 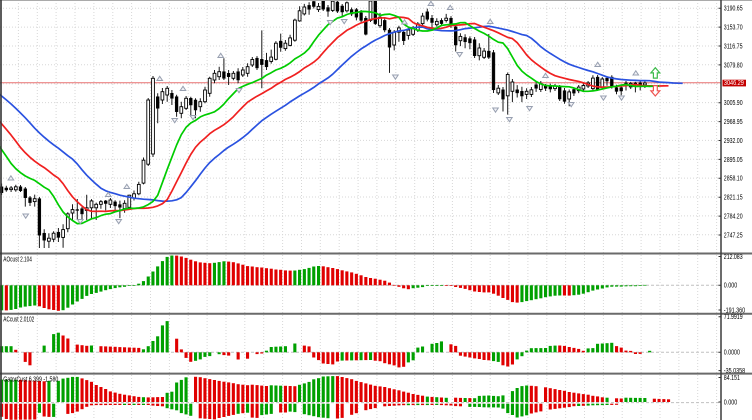 What do you see at coordinates (733, 217) in the screenshot?
I see `svg-text: 2784.20` at bounding box center [733, 217].